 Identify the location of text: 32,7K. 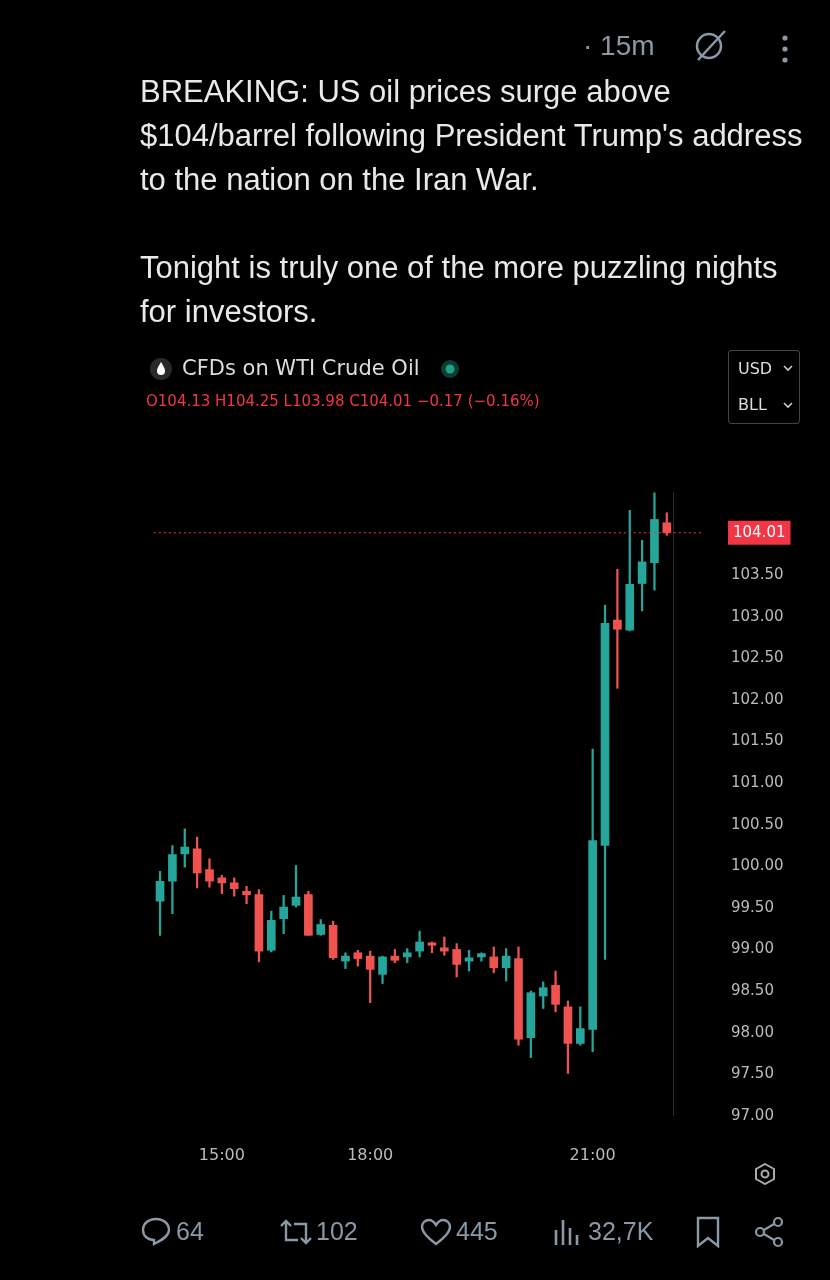
(621, 1231).